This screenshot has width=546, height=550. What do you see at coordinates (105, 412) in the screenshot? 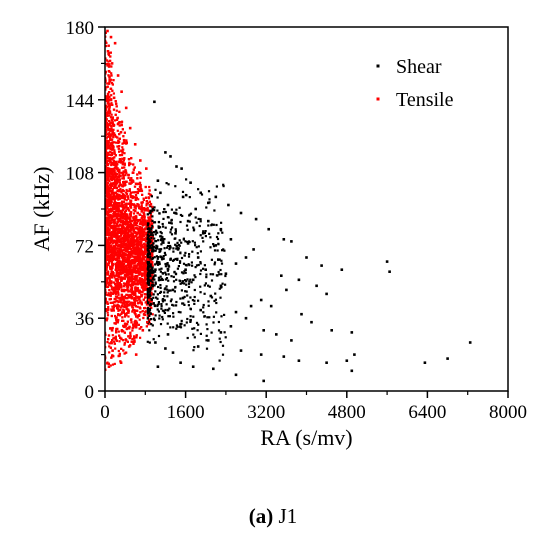
I see `x-tick-label: 0` at bounding box center [105, 412].